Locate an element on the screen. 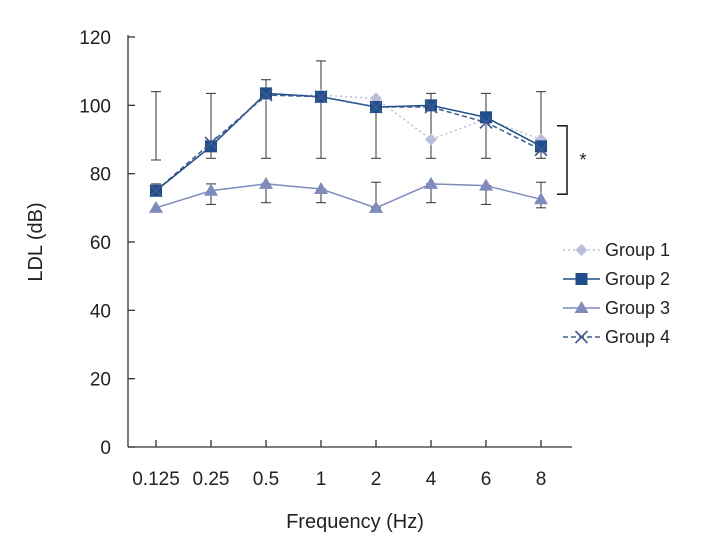 Image resolution: width=704 pixels, height=551 pixels. x-tick-label: 0.5 is located at coordinates (266, 479).